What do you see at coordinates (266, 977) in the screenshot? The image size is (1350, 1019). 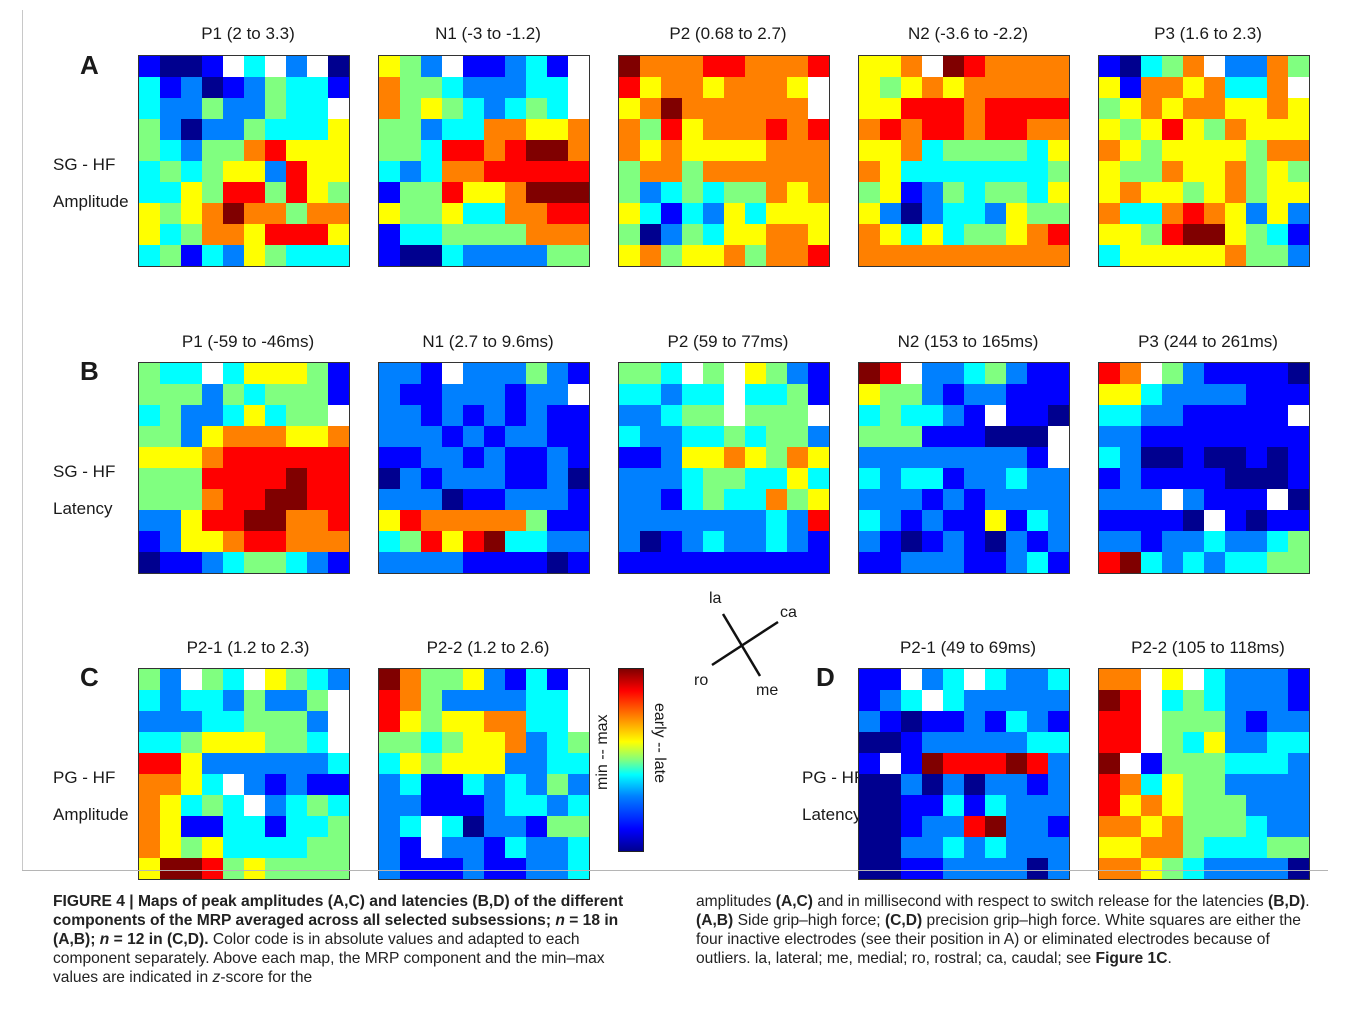 I see `caption-text: -score for the` at bounding box center [266, 977].